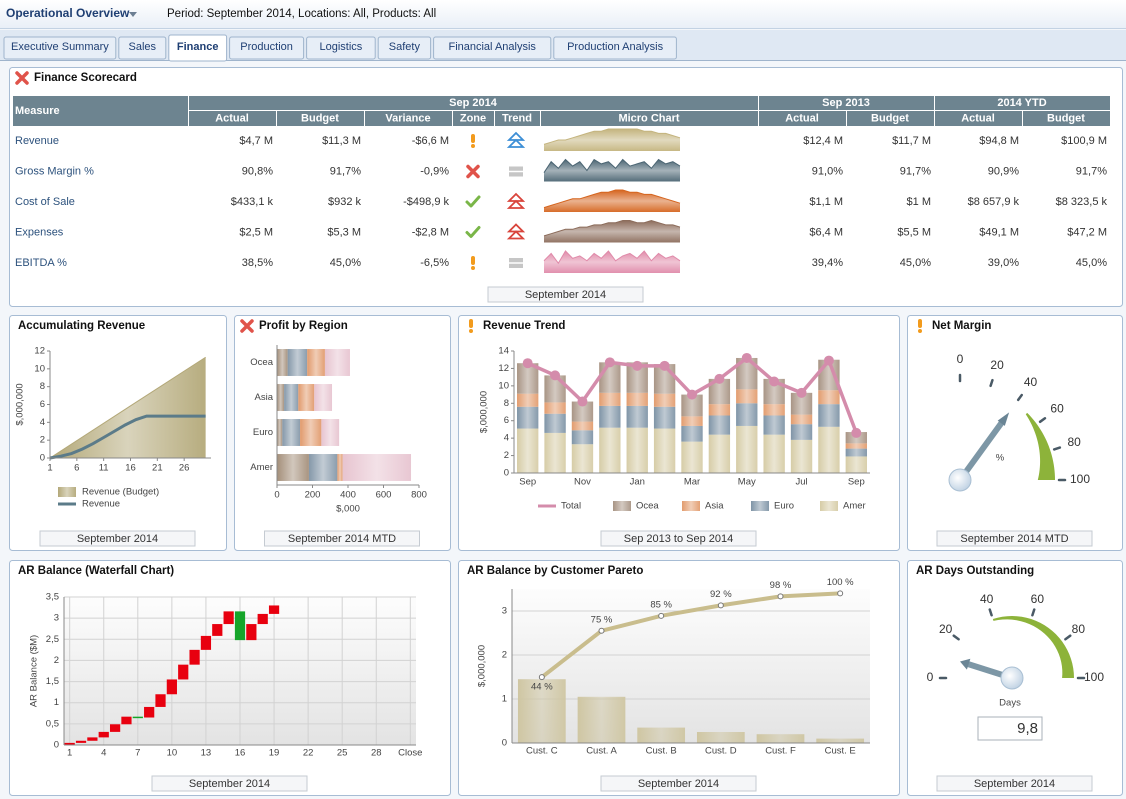  What do you see at coordinates (471, 326) in the screenshot?
I see `icon-warning` at bounding box center [471, 326].